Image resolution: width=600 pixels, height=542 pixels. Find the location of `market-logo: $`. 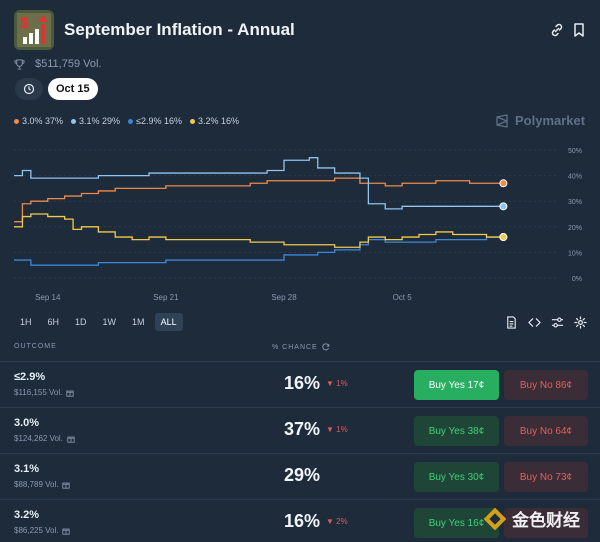

market-logo: $ is located at coordinates (34, 30).